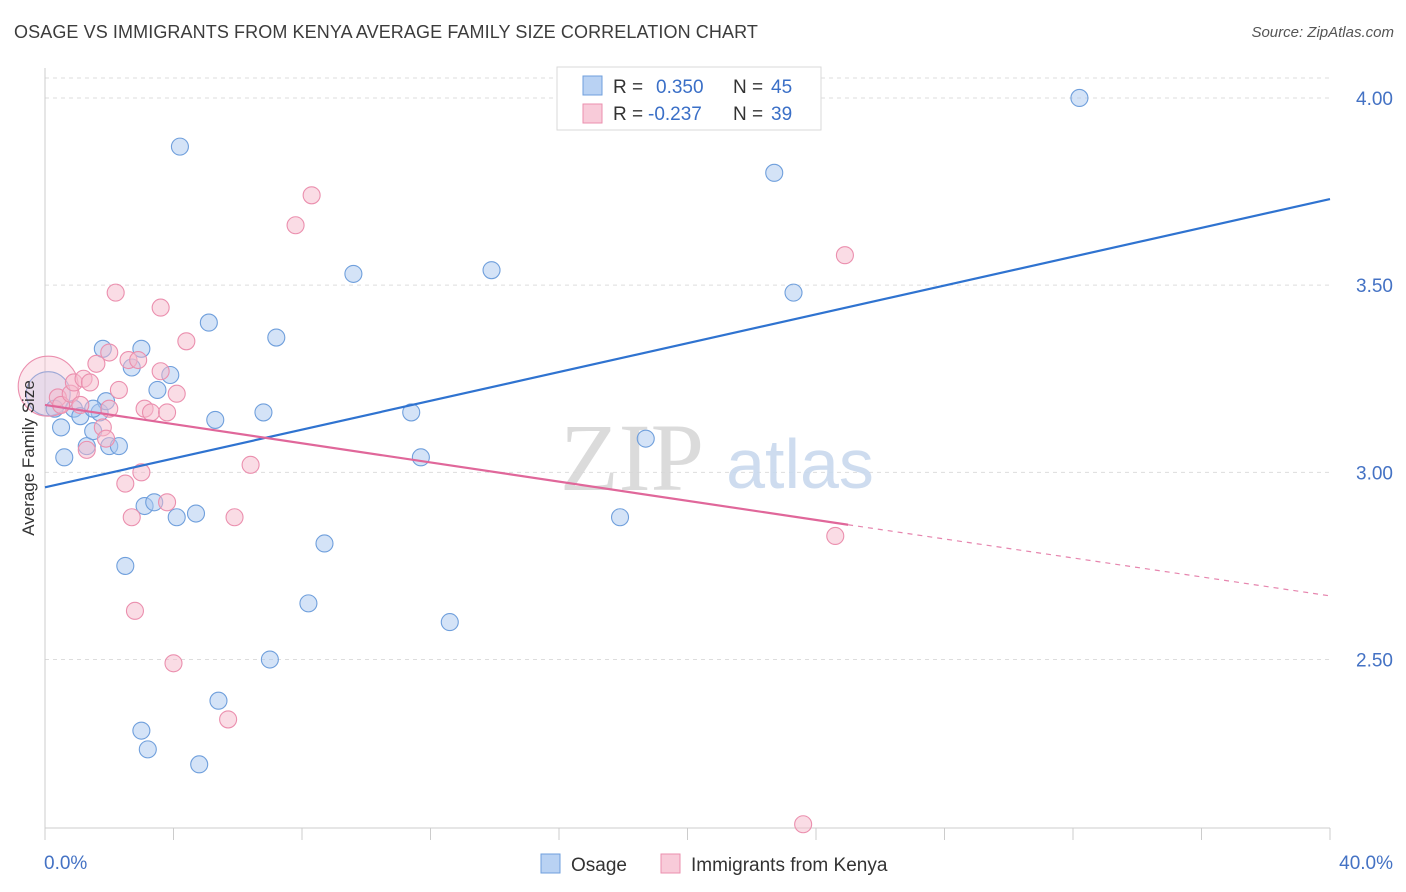 The image size is (1406, 892). Describe the element at coordinates (628, 87) in the screenshot. I see `legend-osage-r-label: R =` at that location.